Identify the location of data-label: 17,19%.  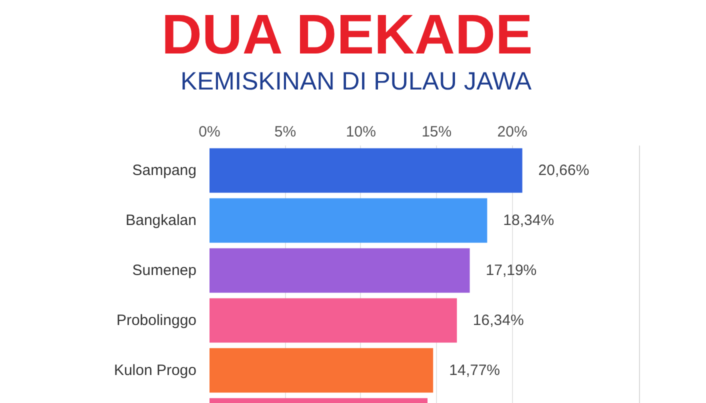
(511, 270).